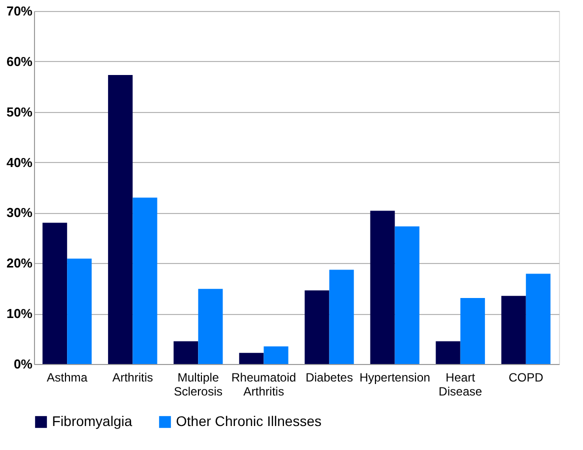  Describe the element at coordinates (19, 61) in the screenshot. I see `y-tick-label: 60%` at that location.